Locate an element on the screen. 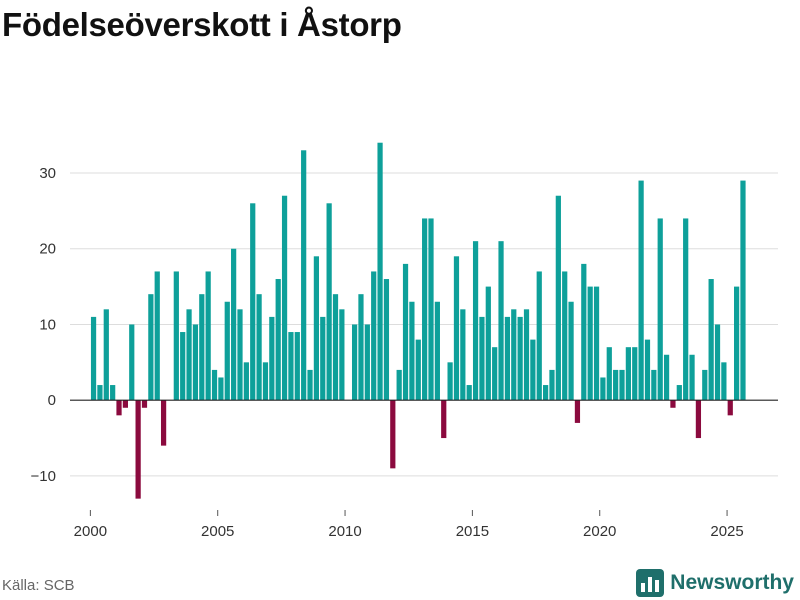 The width and height of the screenshot is (800, 600). brand-logo: Newsworthy is located at coordinates (715, 583).